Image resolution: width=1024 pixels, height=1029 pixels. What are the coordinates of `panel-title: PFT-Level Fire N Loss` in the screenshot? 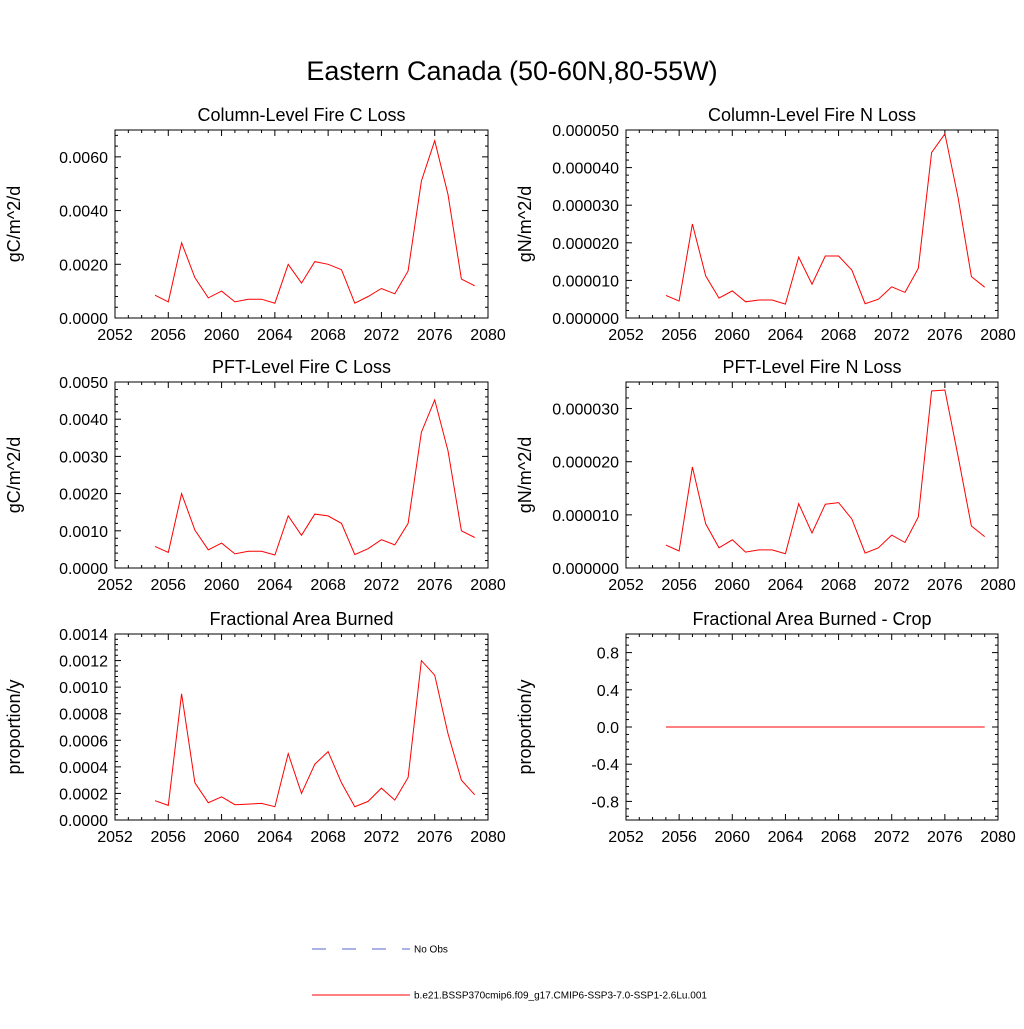 It's located at (811, 367).